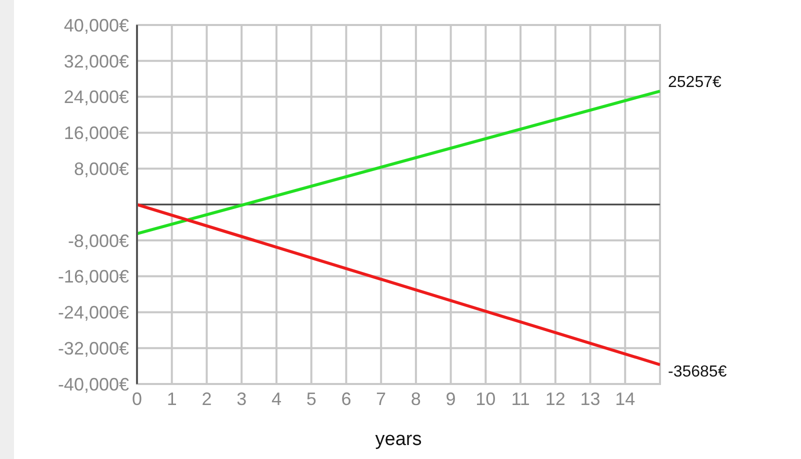 This screenshot has height=459, width=801. I want to click on x-tick-label: 0, so click(137, 398).